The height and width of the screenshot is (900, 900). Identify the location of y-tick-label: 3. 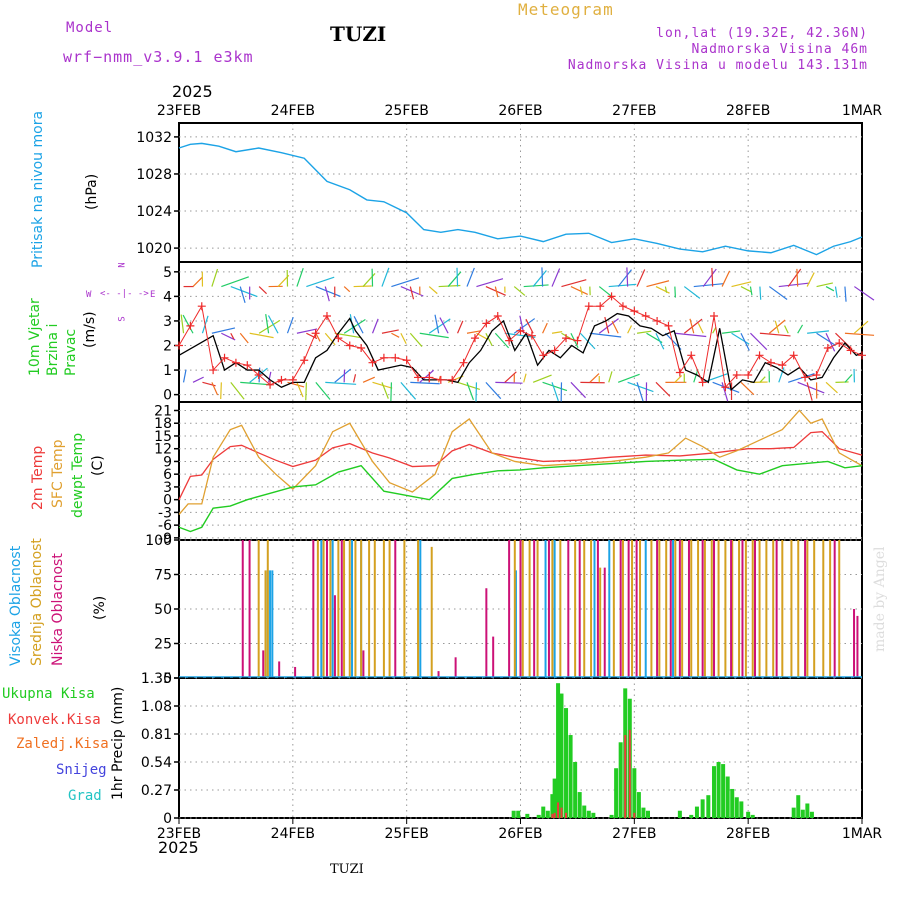
(167, 488).